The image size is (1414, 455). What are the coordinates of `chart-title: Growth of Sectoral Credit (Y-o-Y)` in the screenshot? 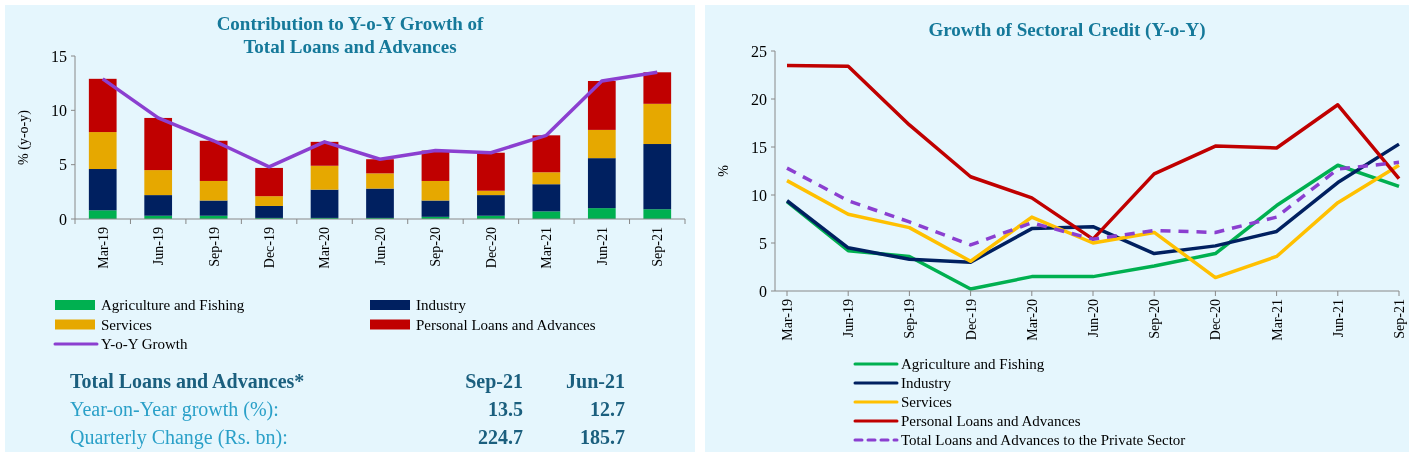 It's located at (1067, 30).